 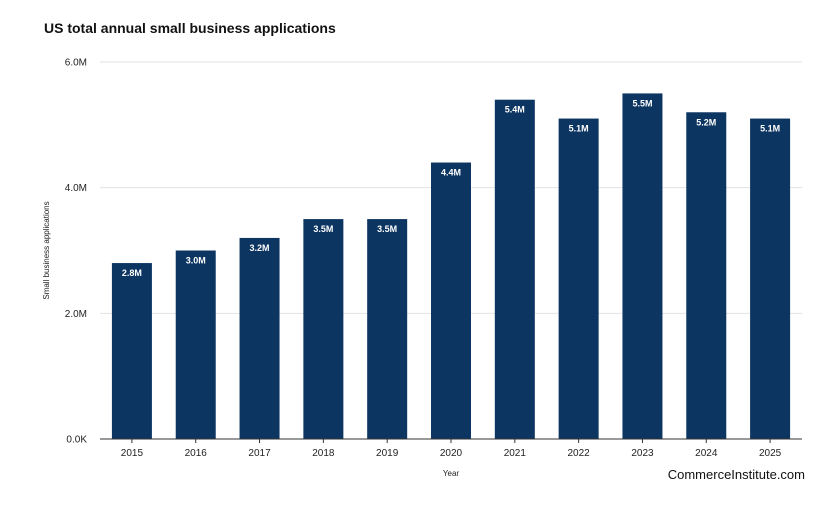 I want to click on y-axis-ticks: 0.0K 2.0M 4.0M 6.0M, so click(x=76, y=252).